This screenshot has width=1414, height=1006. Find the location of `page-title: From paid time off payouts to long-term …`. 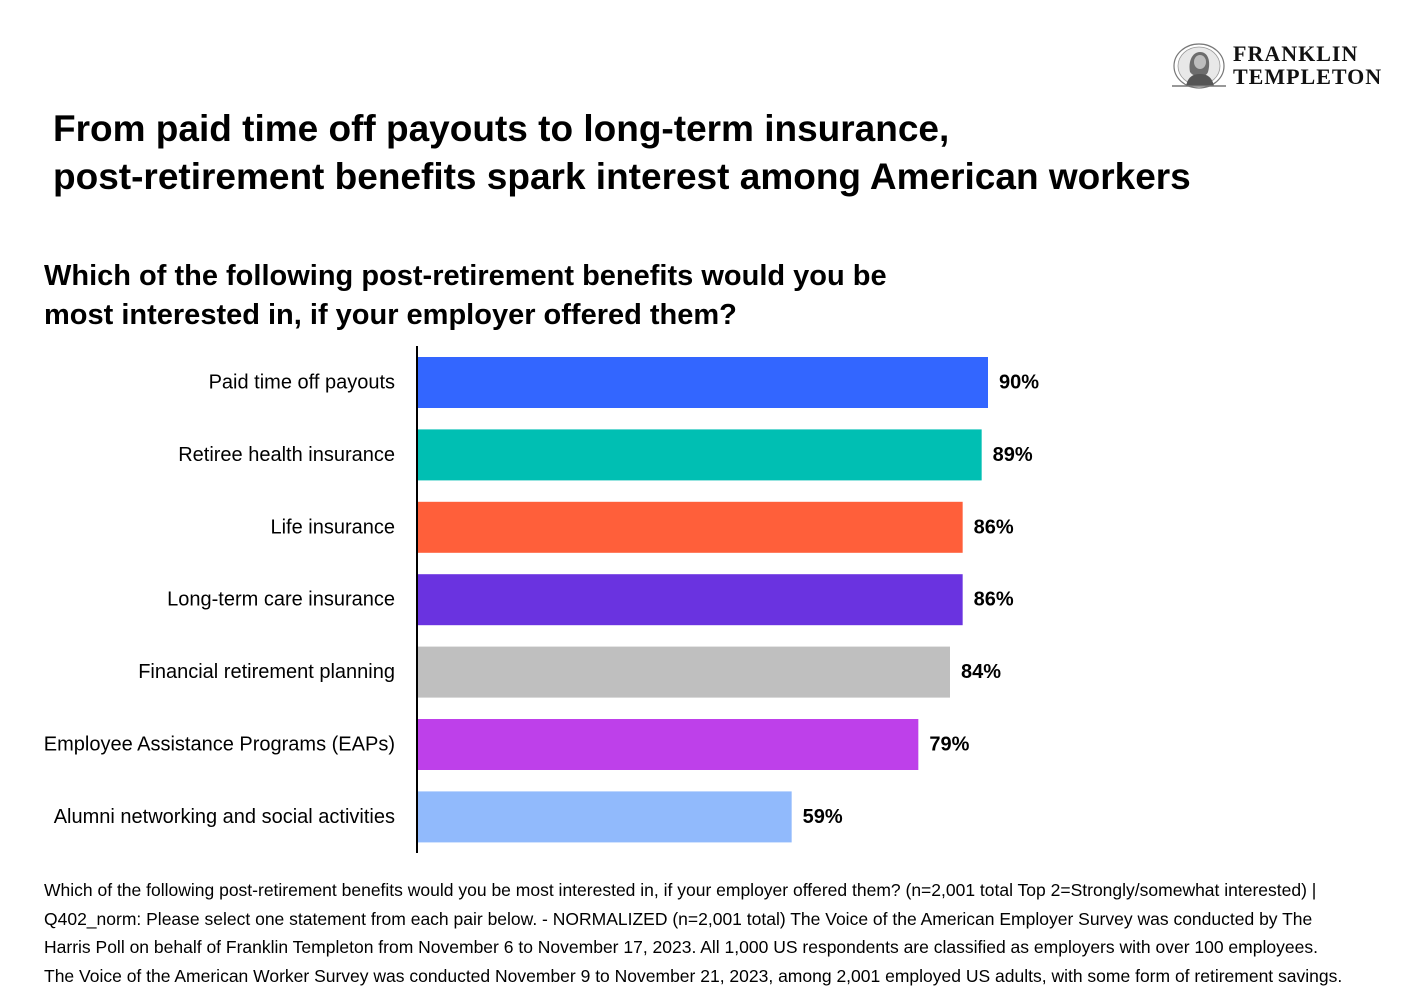

page-title: From paid time off payouts to long-term … is located at coordinates (703, 153).